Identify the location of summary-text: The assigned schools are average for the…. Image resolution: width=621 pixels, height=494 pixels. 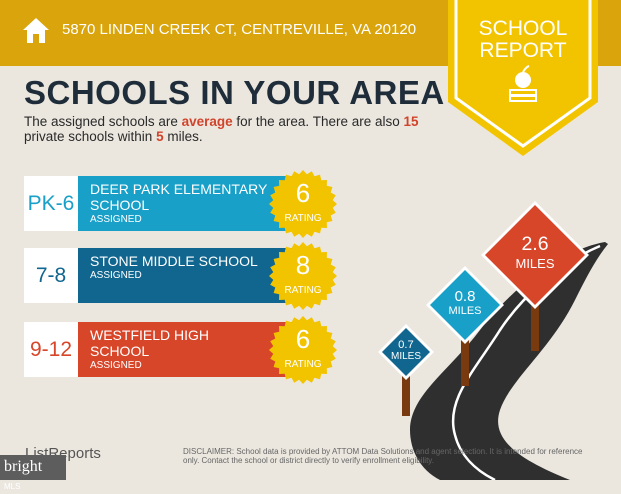
(221, 129).